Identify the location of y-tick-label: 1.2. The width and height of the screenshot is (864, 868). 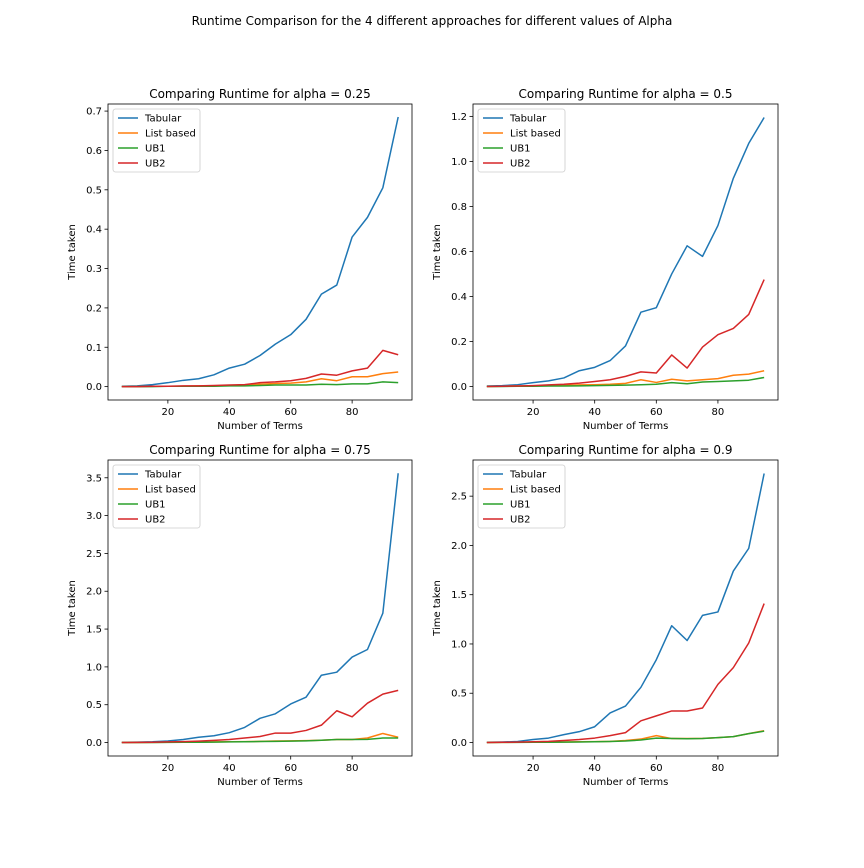
(459, 117).